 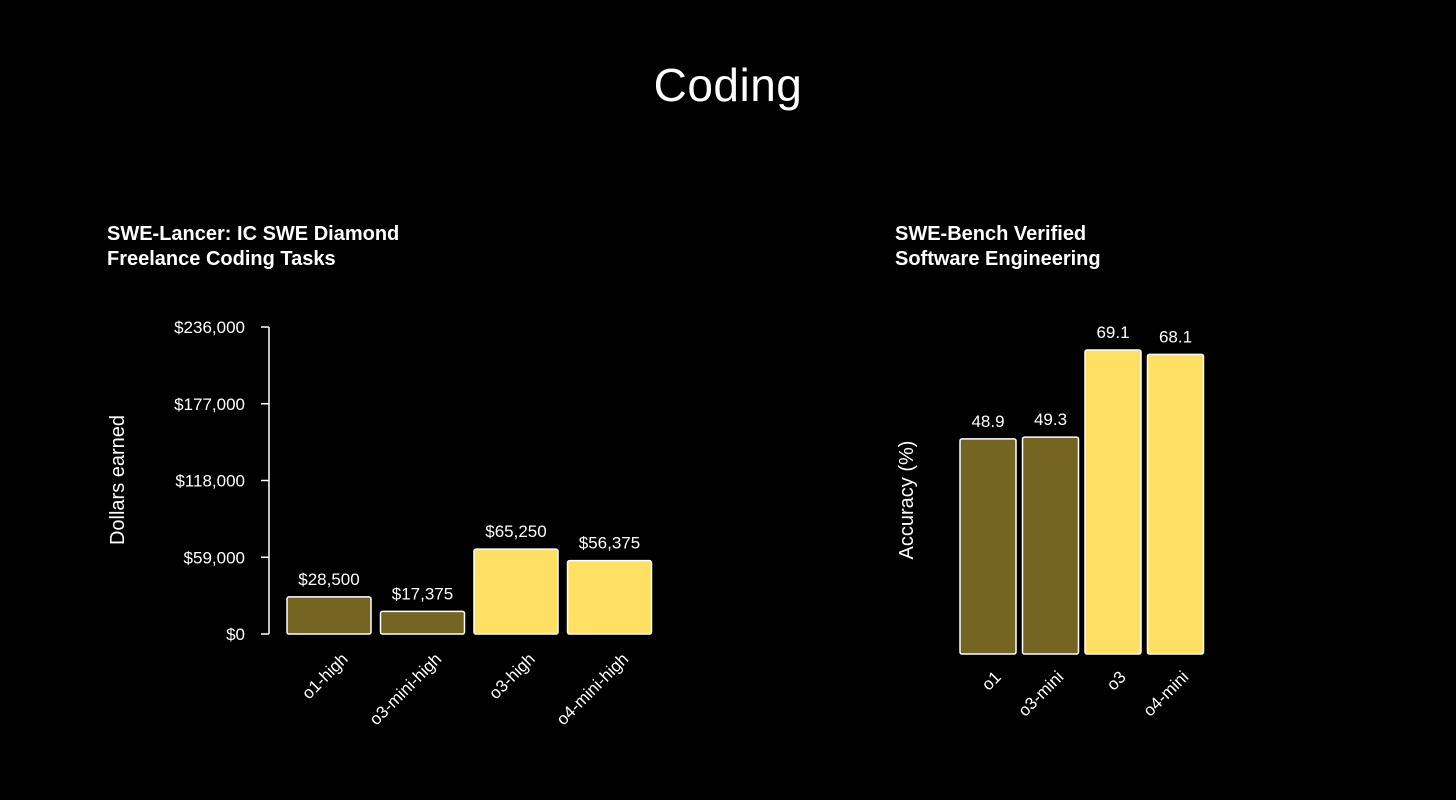 I want to click on bar-o3-mini-high, so click(x=422, y=622).